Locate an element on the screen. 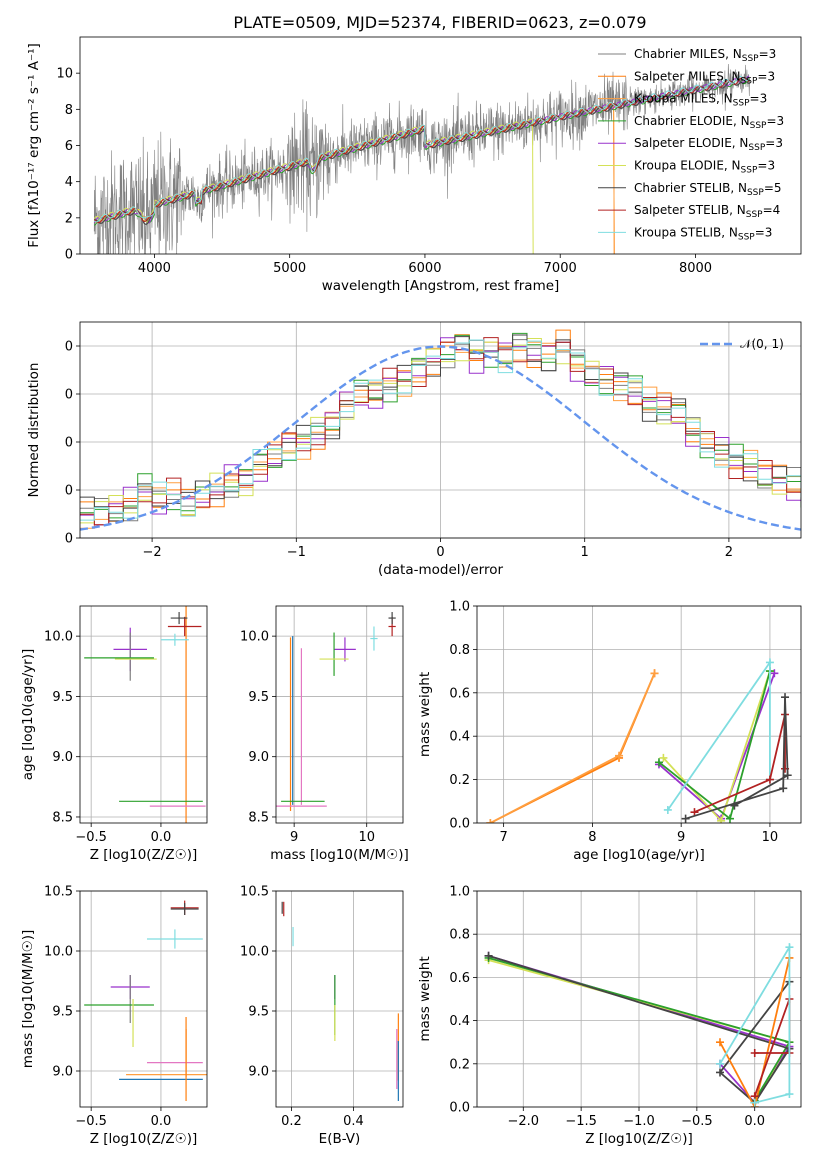 The width and height of the screenshot is (819, 1170). x-tick-label: 7 is located at coordinates (503, 837).